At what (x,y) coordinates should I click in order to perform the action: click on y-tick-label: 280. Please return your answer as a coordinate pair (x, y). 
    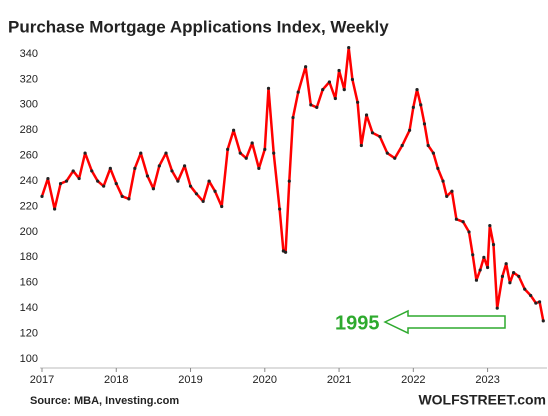
    Looking at the image, I should click on (29, 130).